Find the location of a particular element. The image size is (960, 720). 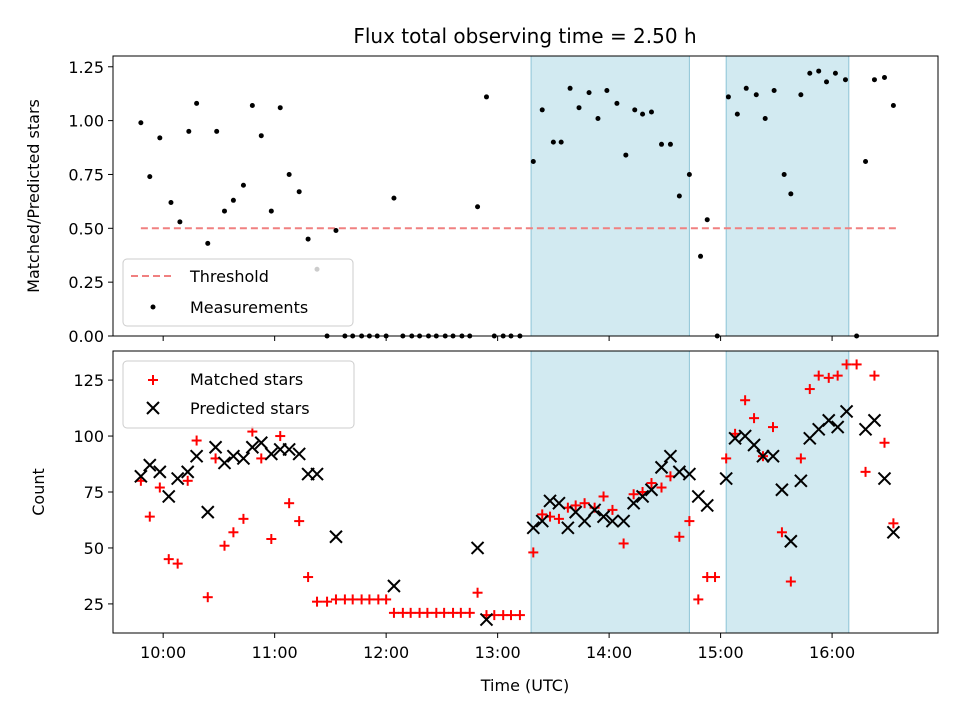

x-tick-label: 16:00 is located at coordinates (832, 652).